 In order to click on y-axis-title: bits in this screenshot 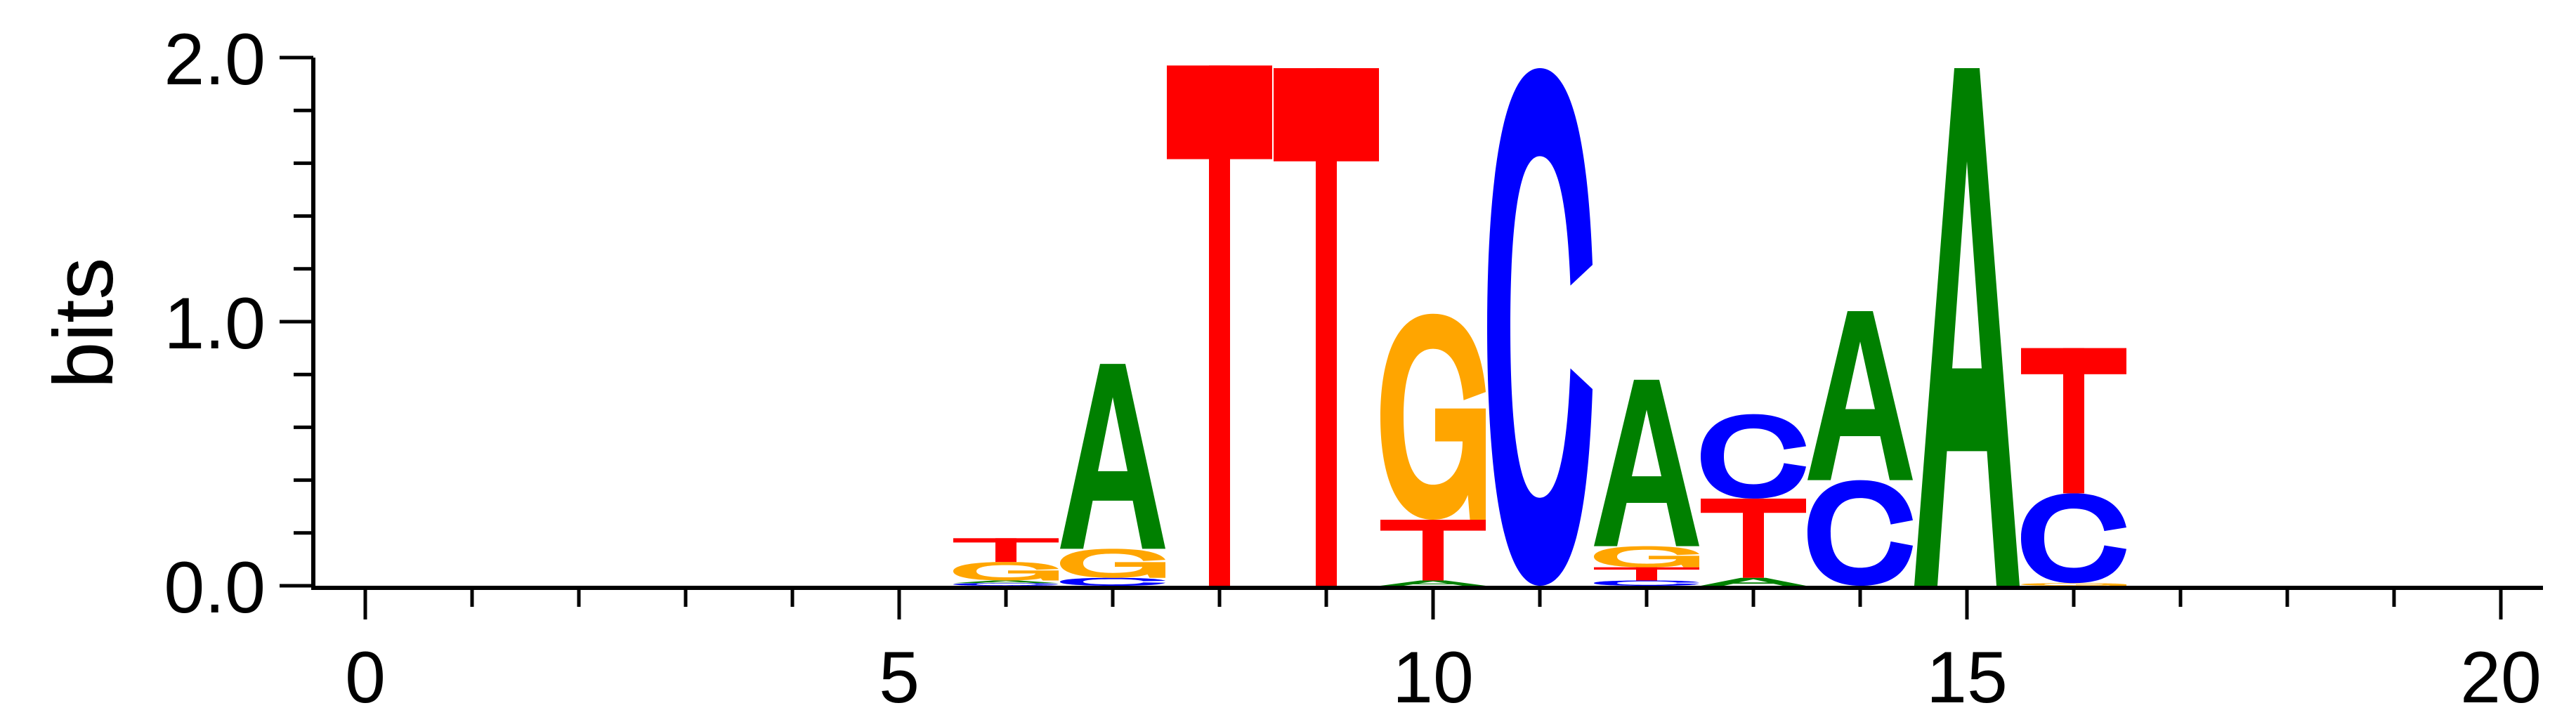, I will do `click(84, 323)`.